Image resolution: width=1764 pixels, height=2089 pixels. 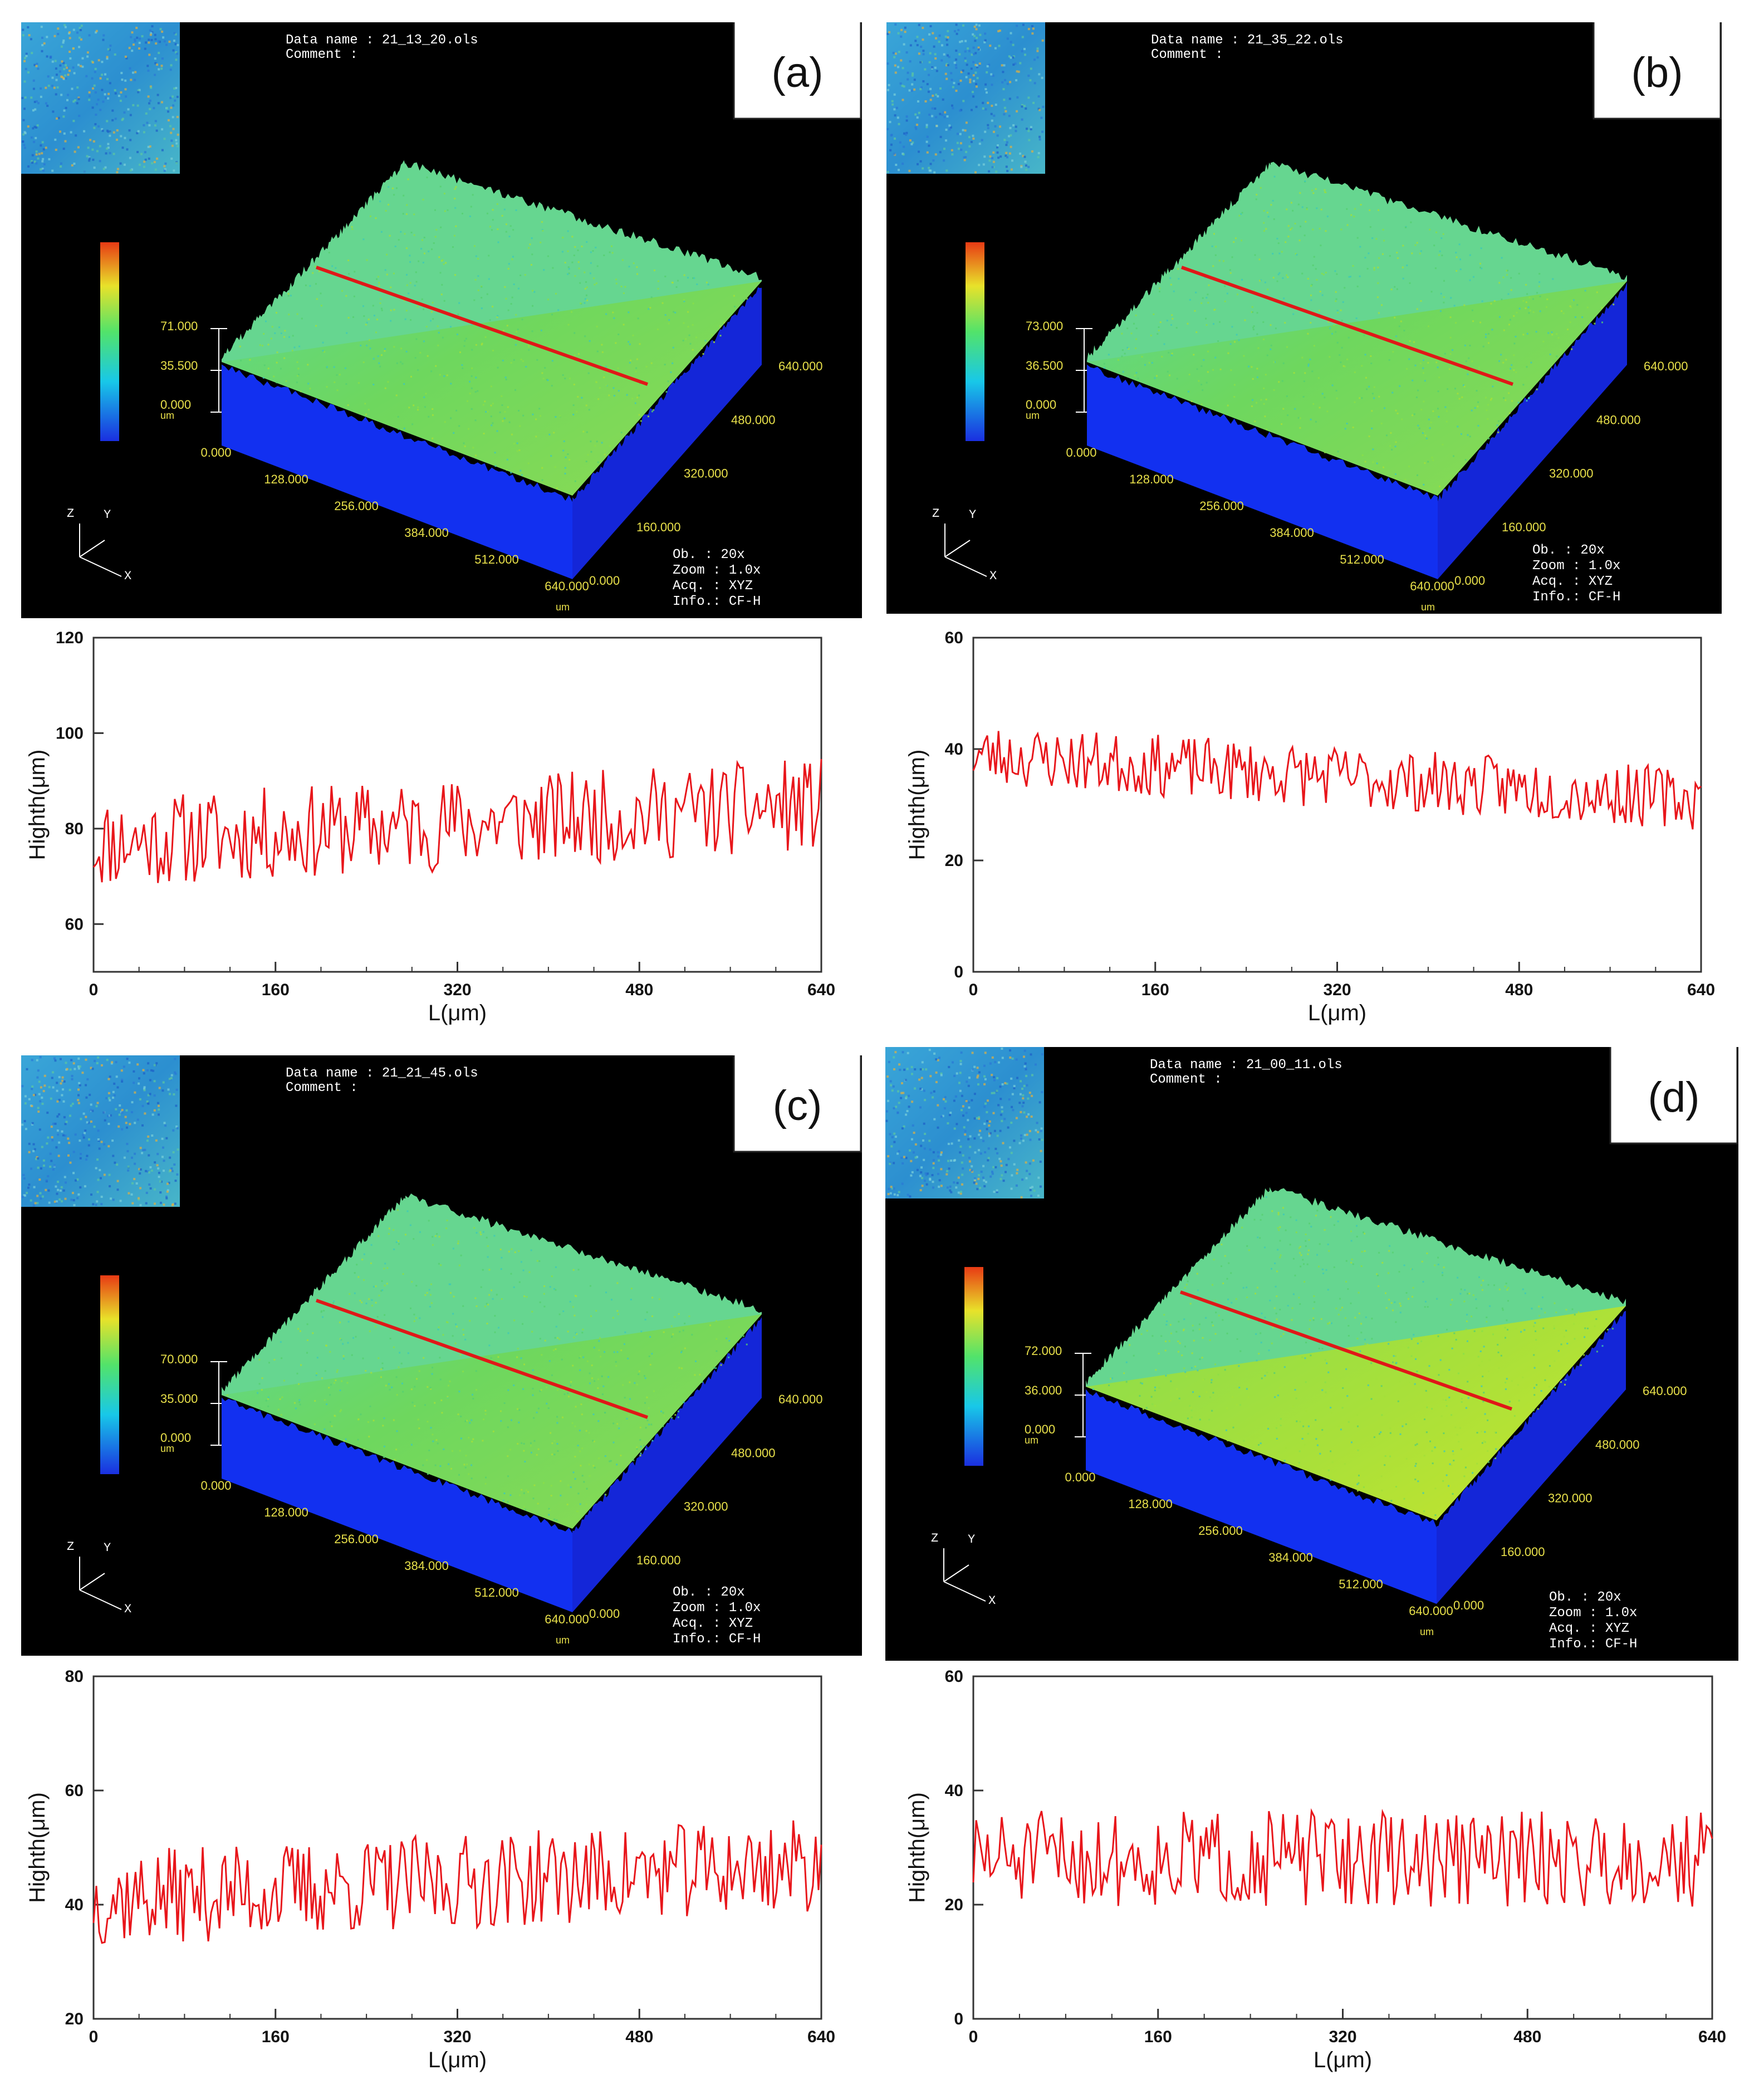 I want to click on y-tick-label: 160.000, so click(x=658, y=527).